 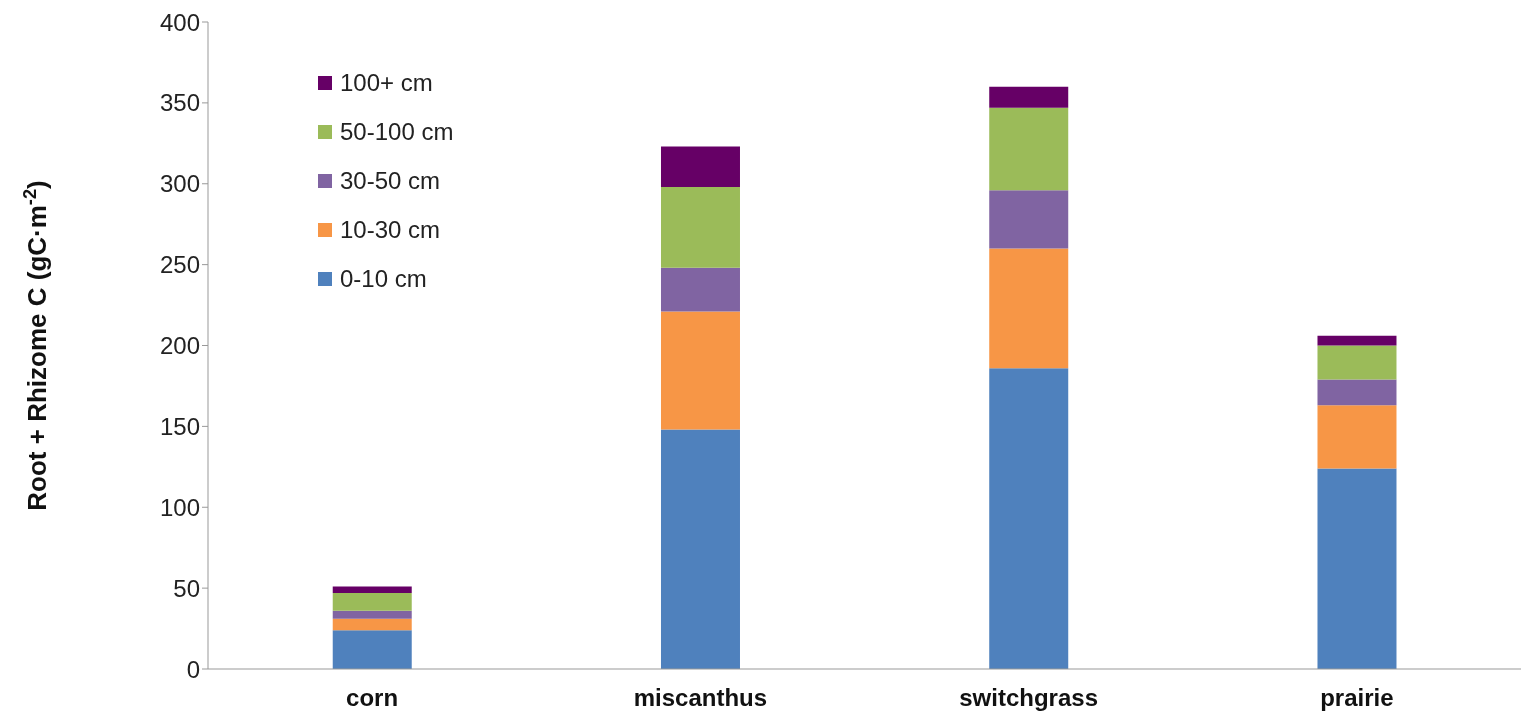 I want to click on y-tick-label: 400, so click(x=179, y=22).